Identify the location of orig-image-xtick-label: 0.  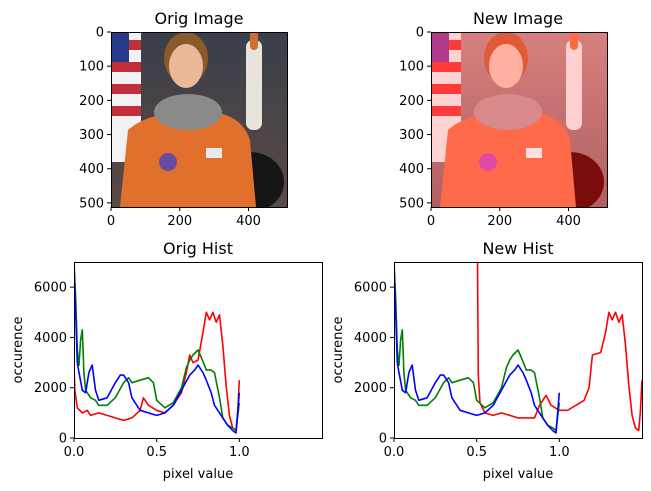
(111, 221).